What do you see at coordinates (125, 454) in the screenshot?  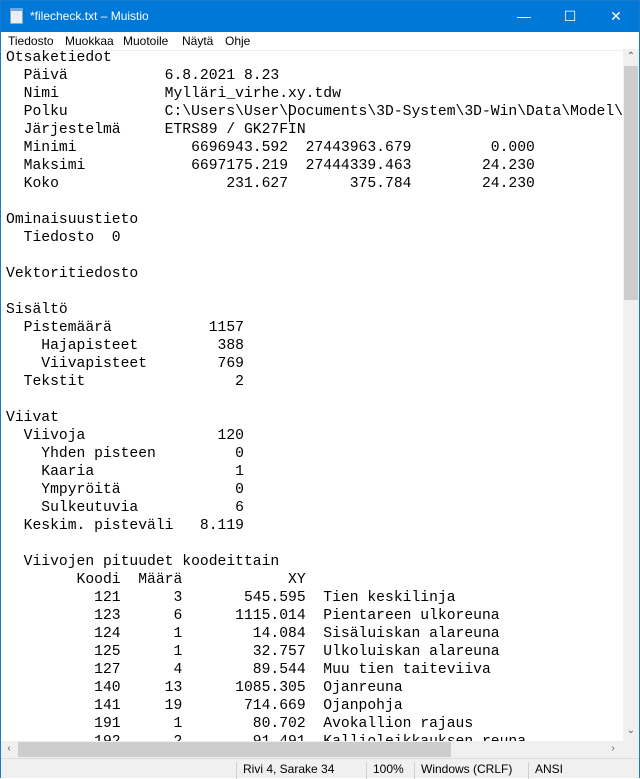 I see `text-line: Yhden pisteen 0` at bounding box center [125, 454].